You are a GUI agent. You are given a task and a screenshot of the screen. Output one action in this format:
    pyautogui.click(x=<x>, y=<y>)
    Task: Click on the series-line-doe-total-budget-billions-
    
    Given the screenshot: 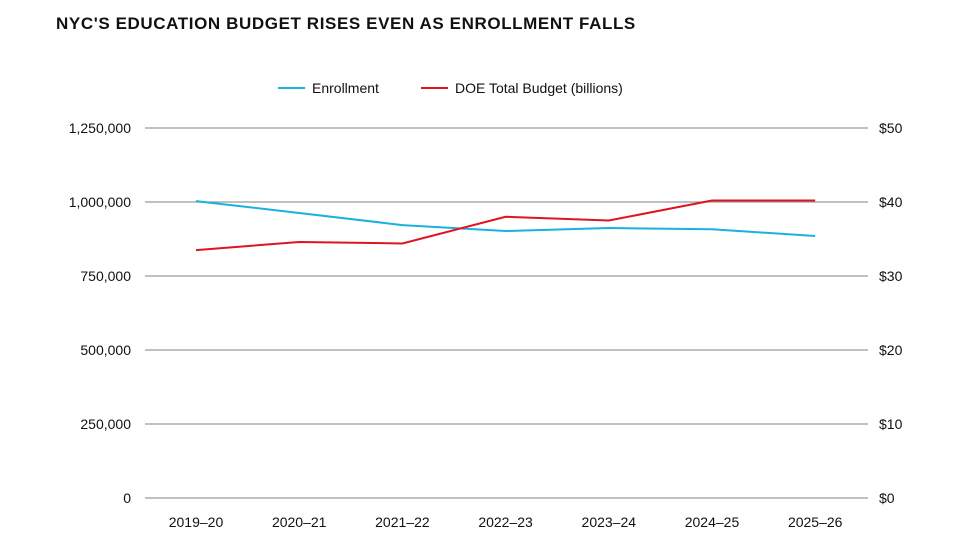 What is the action you would take?
    pyautogui.click(x=505, y=225)
    